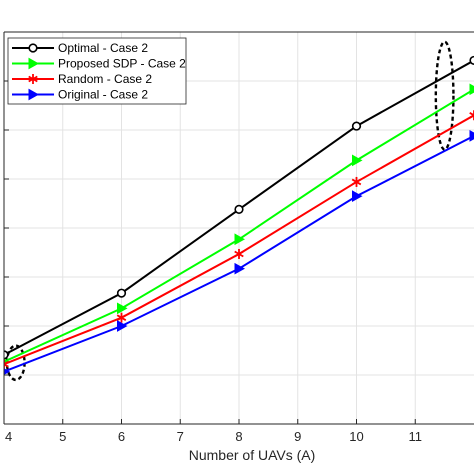  What do you see at coordinates (238, 436) in the screenshot?
I see `x-tick-label: 8` at bounding box center [238, 436].